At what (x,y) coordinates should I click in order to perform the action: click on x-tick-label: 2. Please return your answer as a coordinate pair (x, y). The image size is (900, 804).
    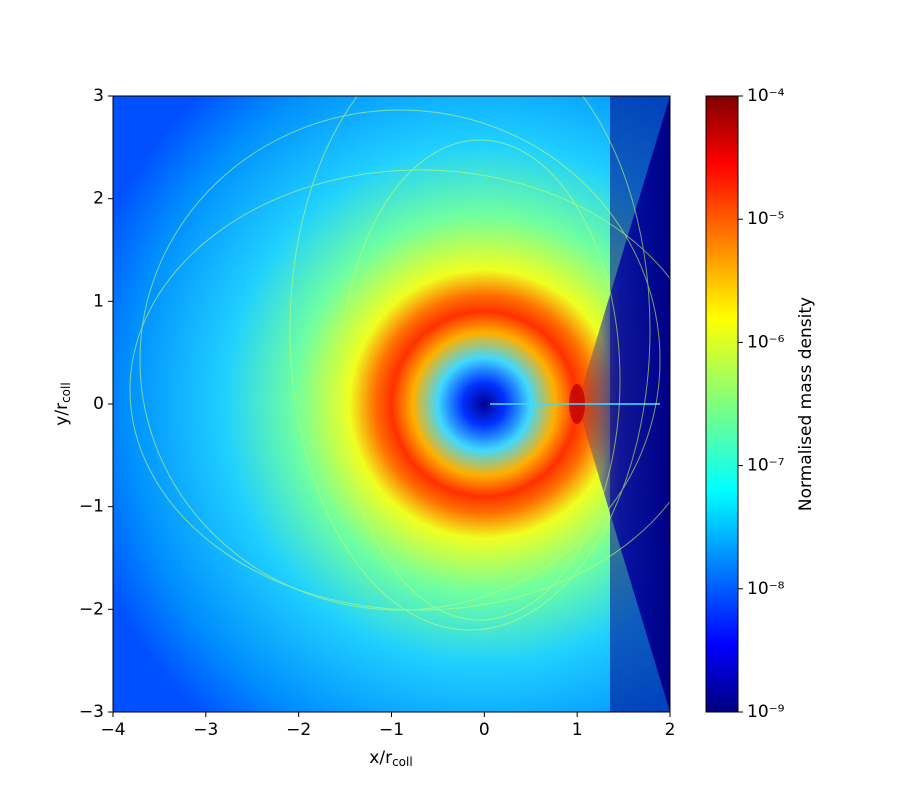
    Looking at the image, I should click on (670, 730).